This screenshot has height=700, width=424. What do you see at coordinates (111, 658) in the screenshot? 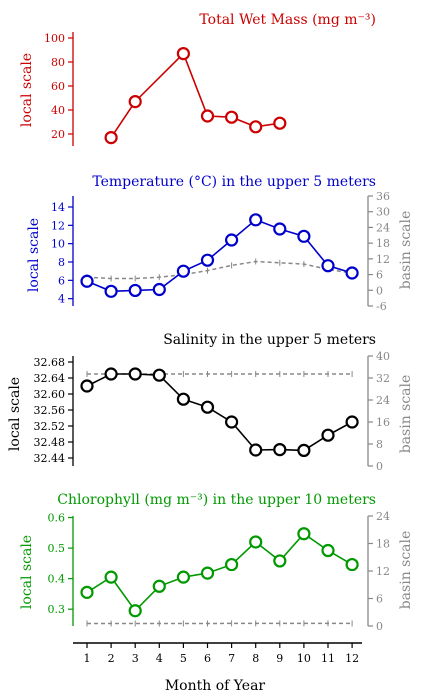
I see `x-tick-label: 2` at bounding box center [111, 658].